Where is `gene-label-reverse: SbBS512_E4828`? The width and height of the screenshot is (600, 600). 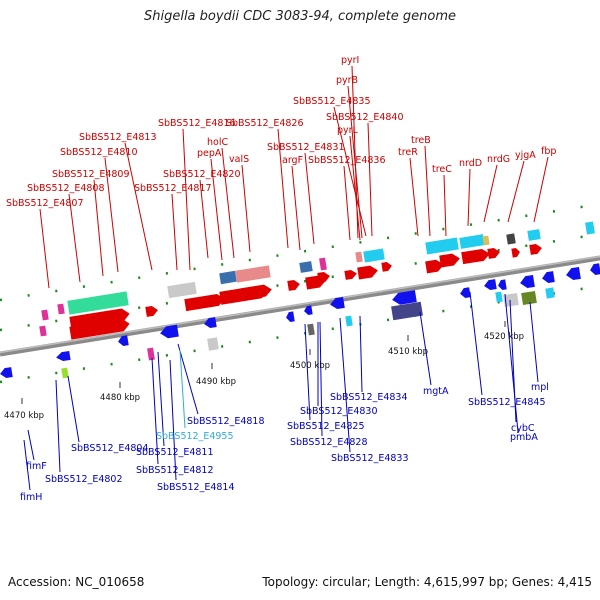
gene-label-reverse: SbBS512_E4828 is located at coordinates (329, 442).